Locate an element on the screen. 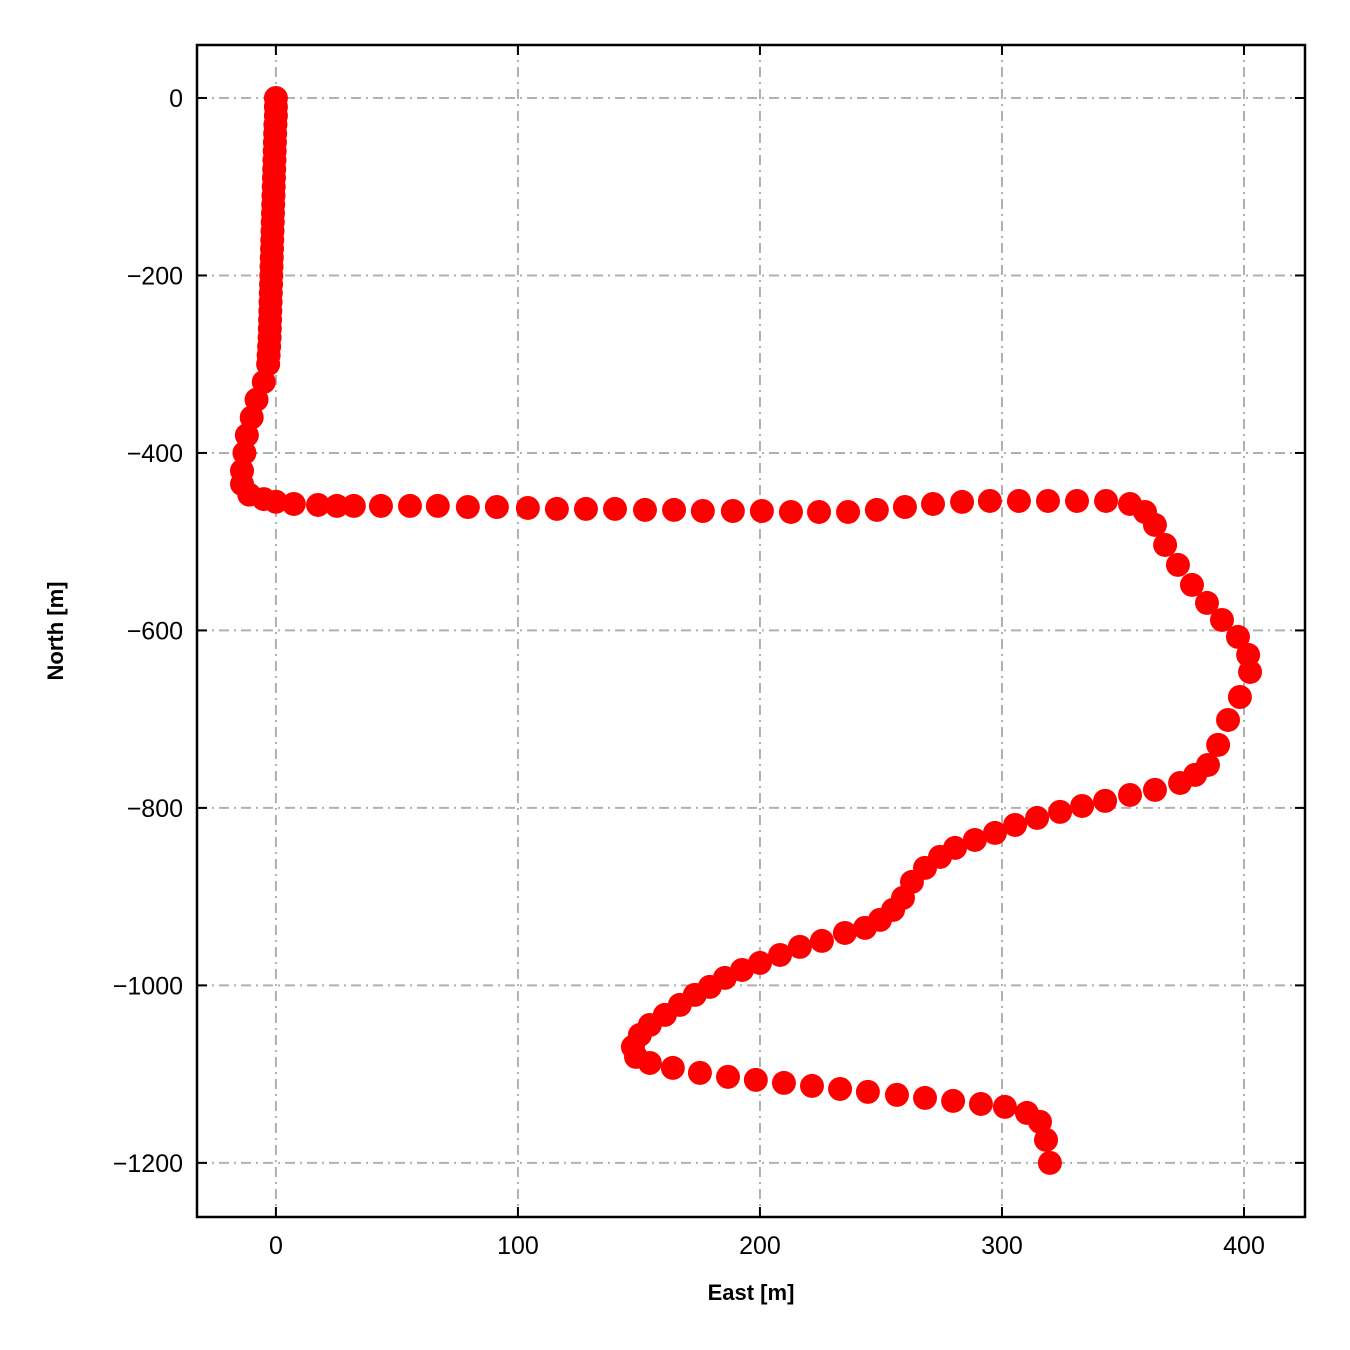  y-tick-label: 0 is located at coordinates (176, 99).